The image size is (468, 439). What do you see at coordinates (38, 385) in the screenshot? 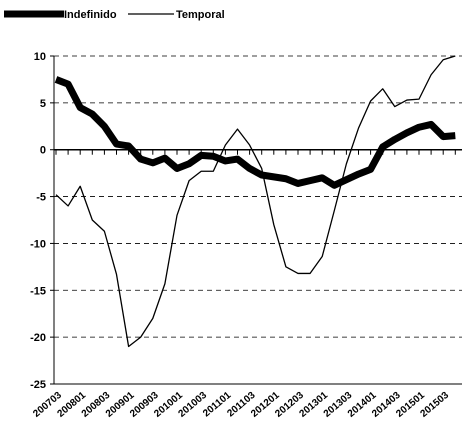
I see `y-tick-label: -25` at bounding box center [38, 385].